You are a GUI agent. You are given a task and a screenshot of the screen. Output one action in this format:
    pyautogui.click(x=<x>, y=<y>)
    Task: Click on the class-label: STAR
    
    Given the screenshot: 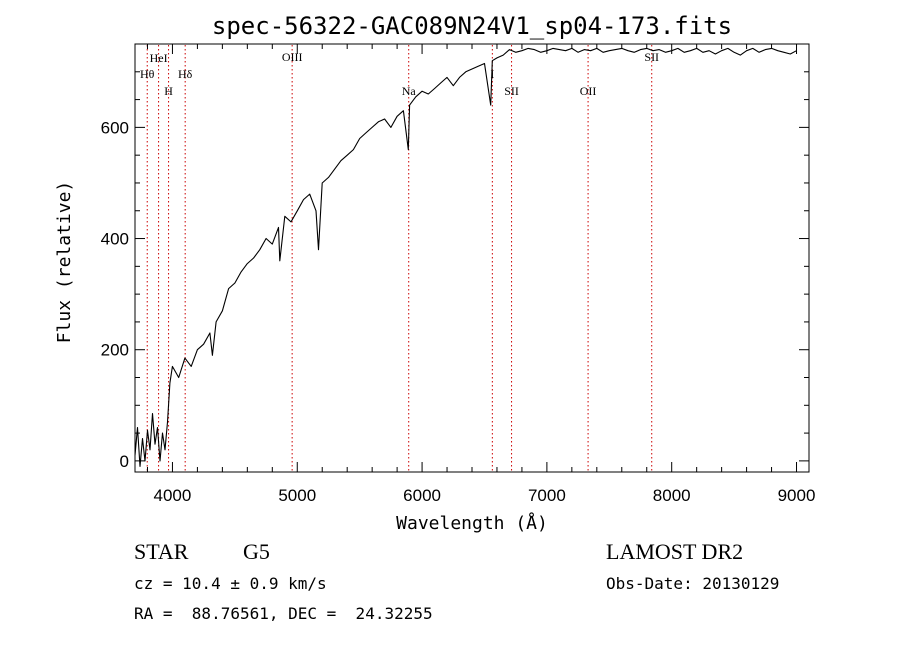 What is the action you would take?
    pyautogui.click(x=161, y=551)
    